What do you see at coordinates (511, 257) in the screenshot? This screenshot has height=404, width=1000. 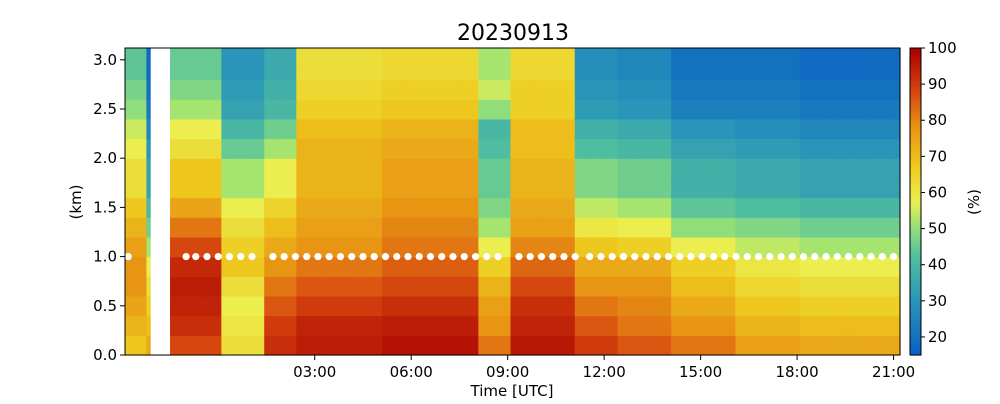 I see `marker-series` at bounding box center [511, 257].